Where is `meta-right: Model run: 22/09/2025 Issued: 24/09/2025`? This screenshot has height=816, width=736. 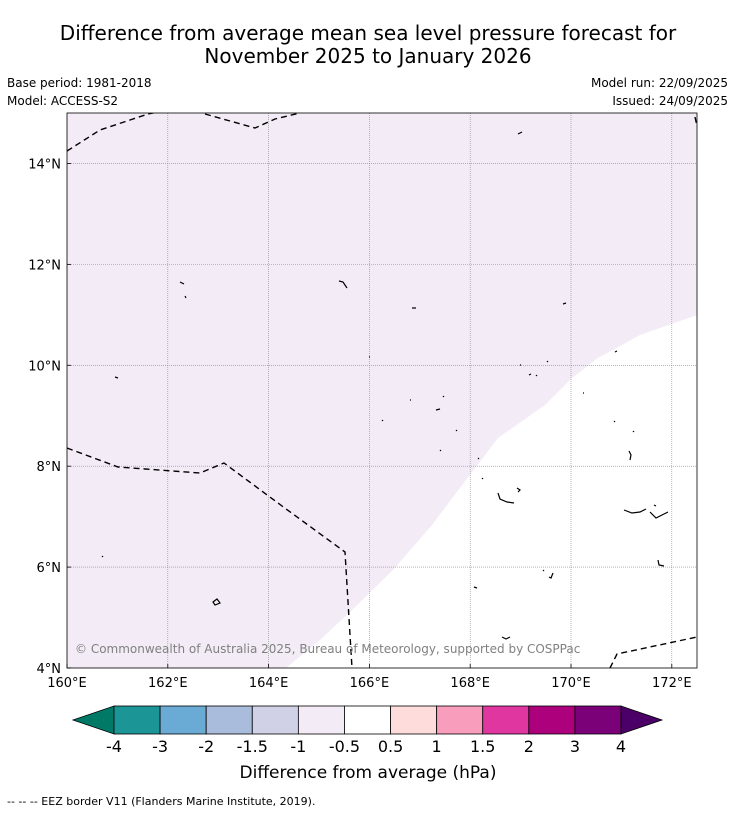
meta-right: Model run: 22/09/2025 Issued: 24/09/2025 is located at coordinates (659, 92).